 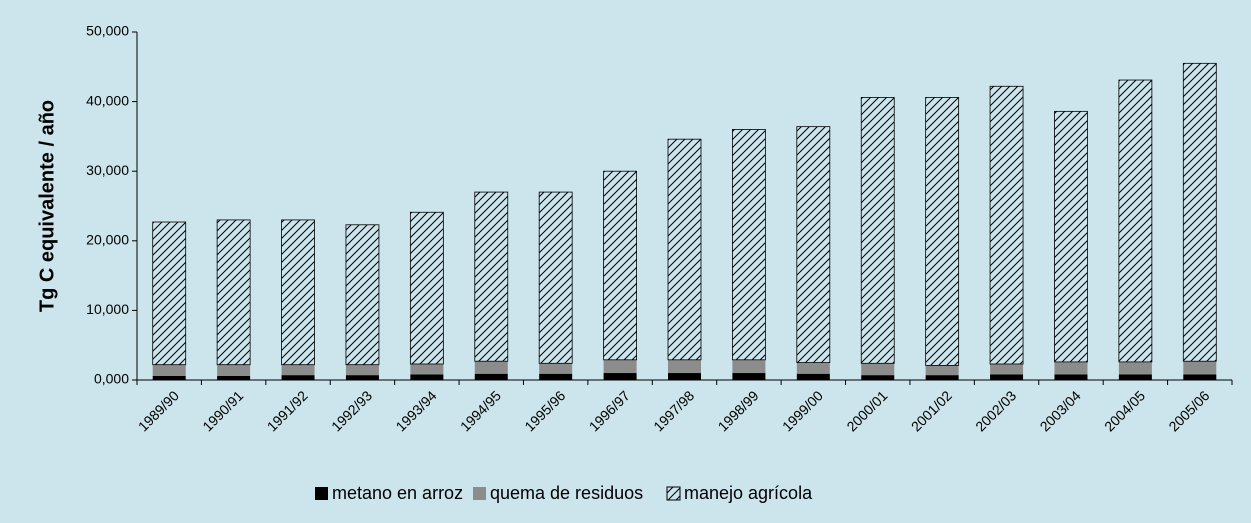 What do you see at coordinates (107, 31) in the screenshot?
I see `y-tick-label: 50,000` at bounding box center [107, 31].